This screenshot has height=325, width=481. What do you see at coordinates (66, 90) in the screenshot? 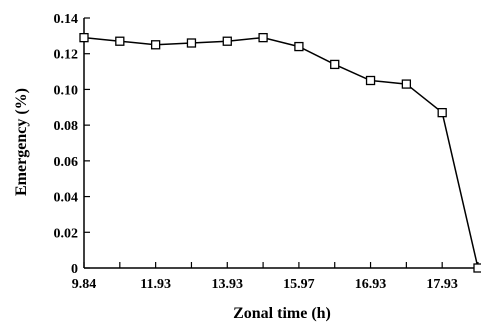
I see `y-tick-label: 0.10` at bounding box center [66, 90].